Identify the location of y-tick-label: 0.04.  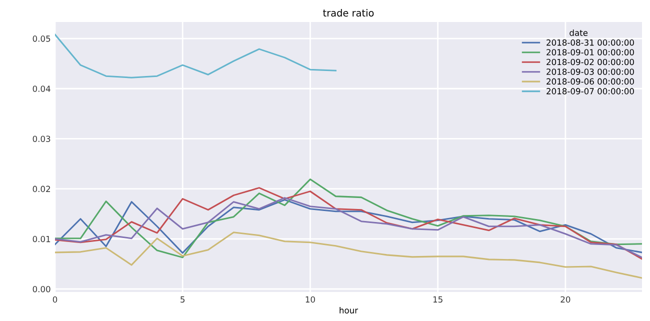
(41, 89).